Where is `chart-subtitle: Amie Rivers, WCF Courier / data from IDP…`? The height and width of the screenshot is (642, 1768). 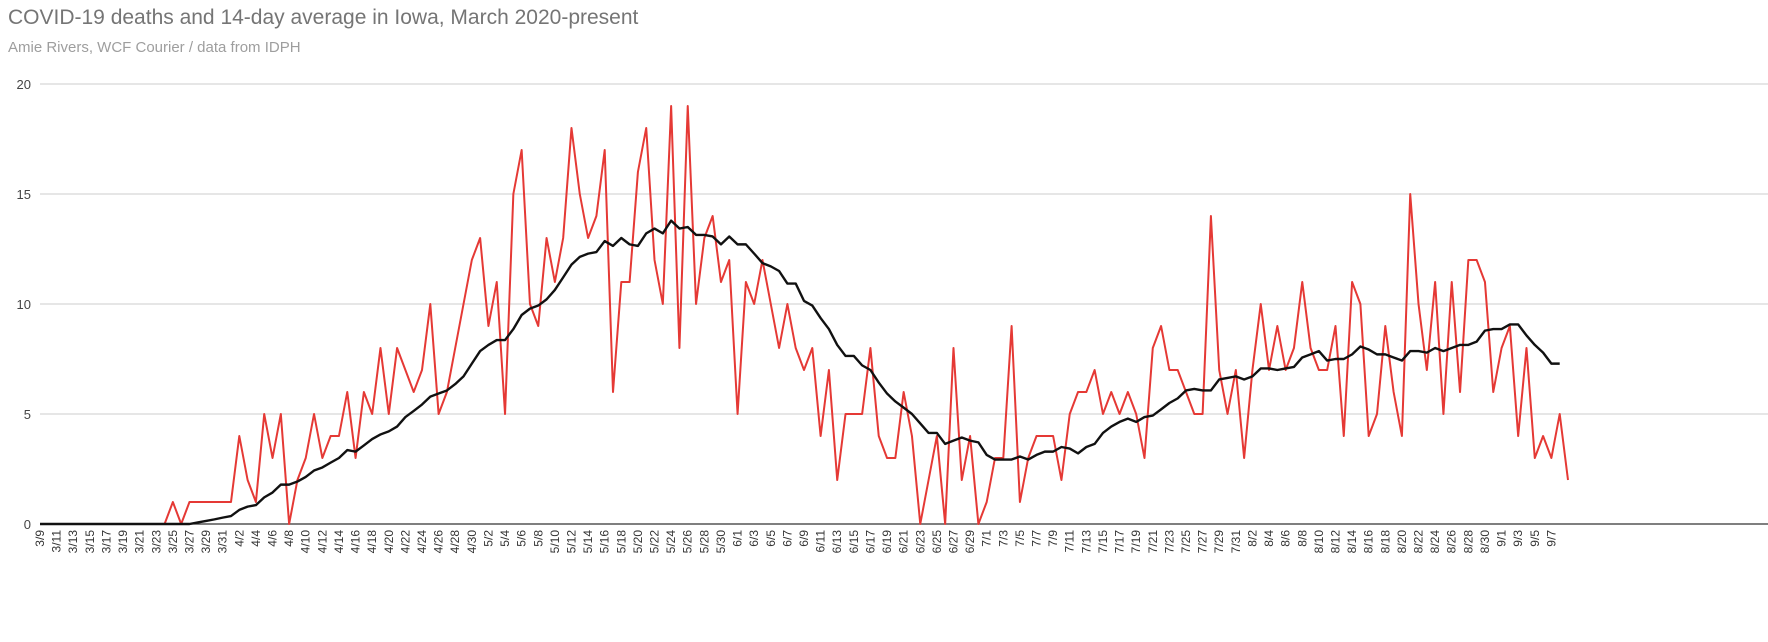
chart-subtitle: Amie Rivers, WCF Courier / data from IDP… is located at coordinates (154, 47).